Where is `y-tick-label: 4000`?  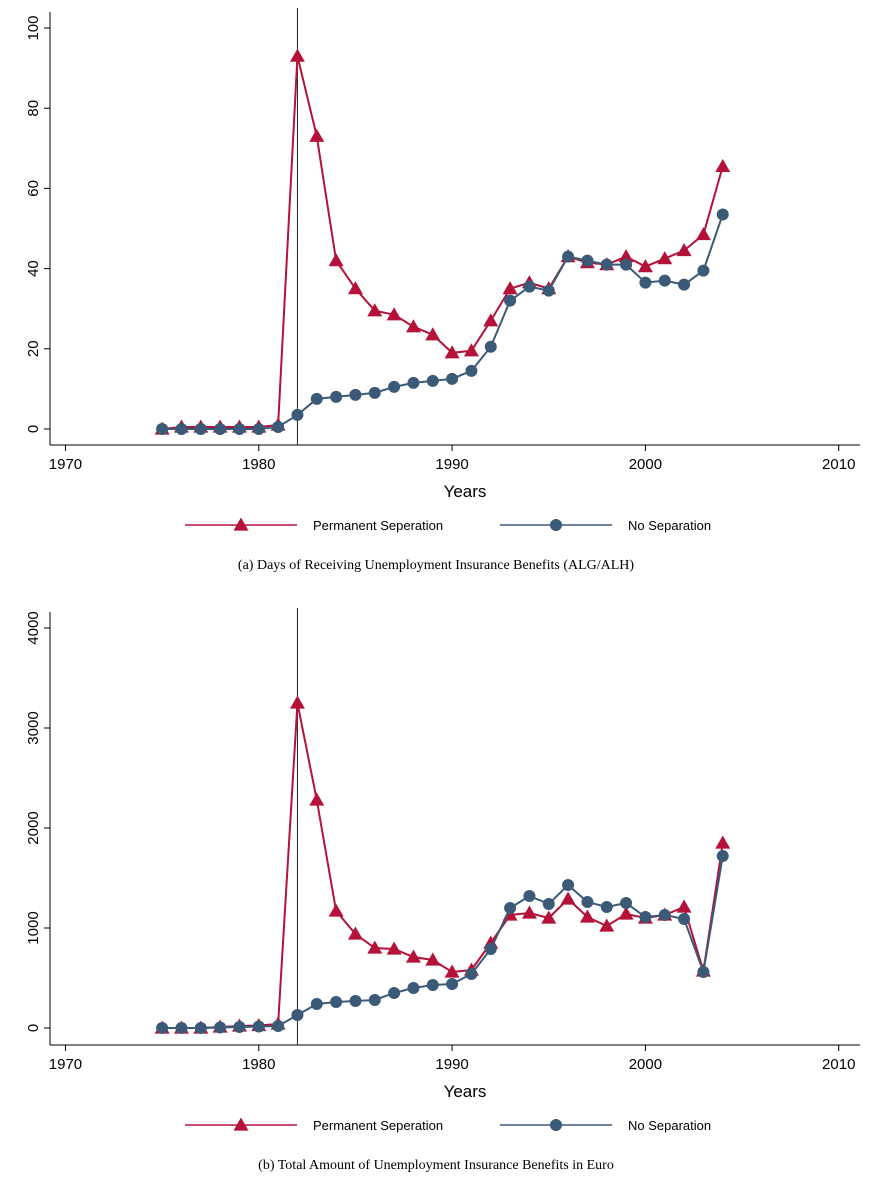 y-tick-label: 4000 is located at coordinates (33, 627).